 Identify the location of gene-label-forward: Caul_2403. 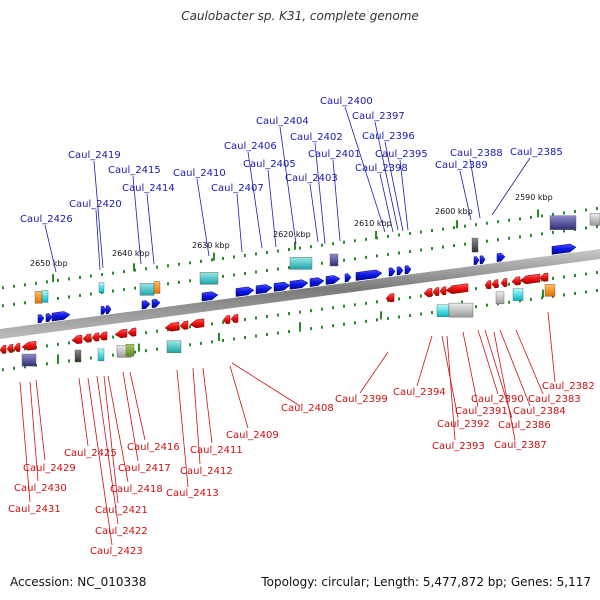
(311, 178).